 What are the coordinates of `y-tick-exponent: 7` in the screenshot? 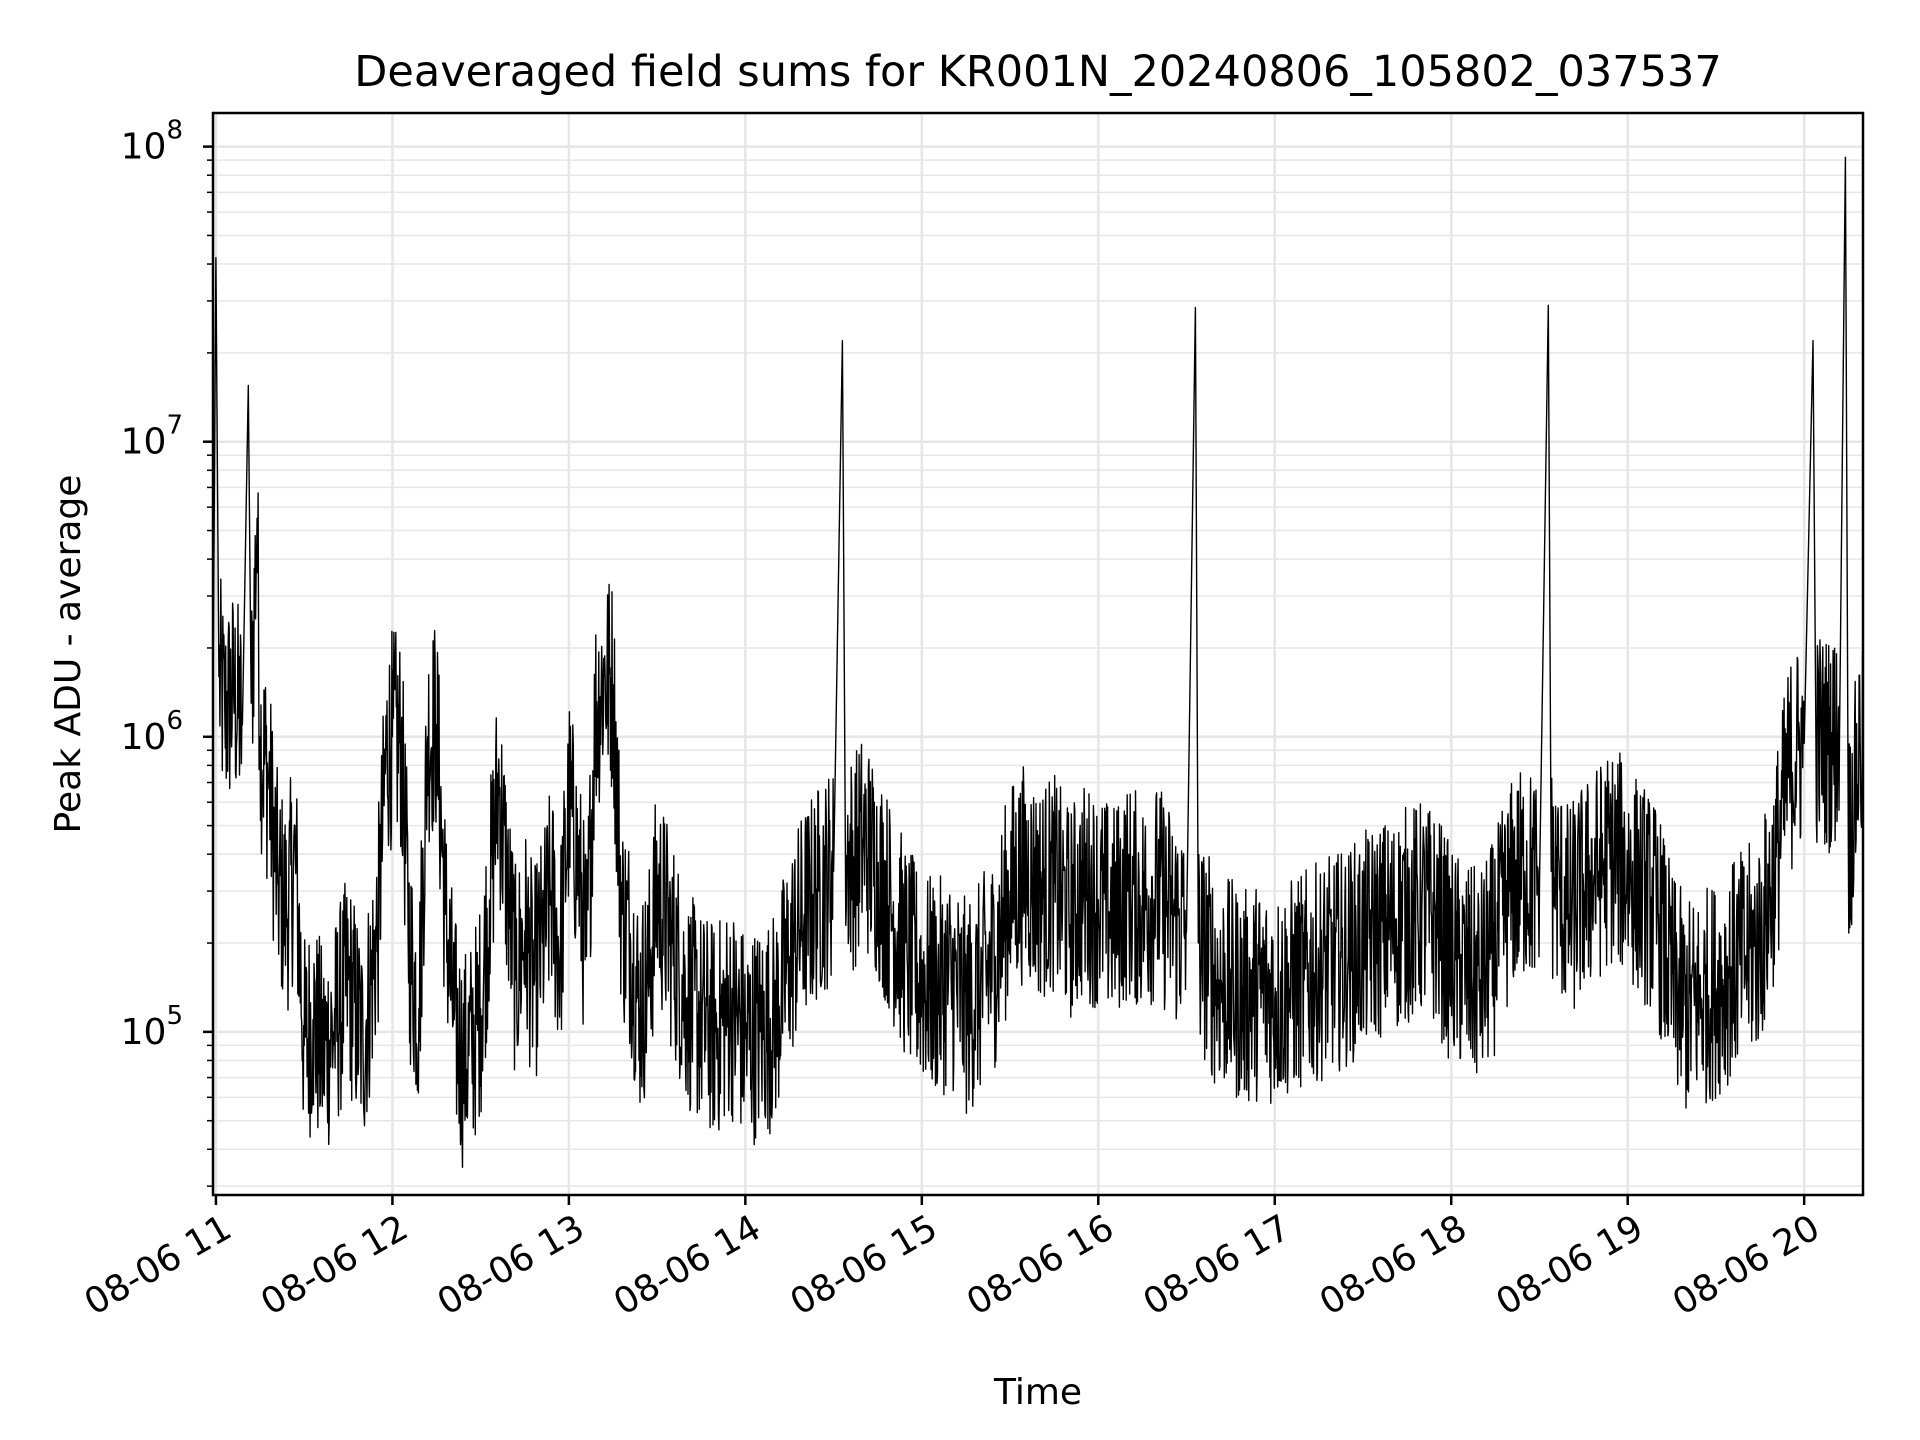 It's located at (174, 426).